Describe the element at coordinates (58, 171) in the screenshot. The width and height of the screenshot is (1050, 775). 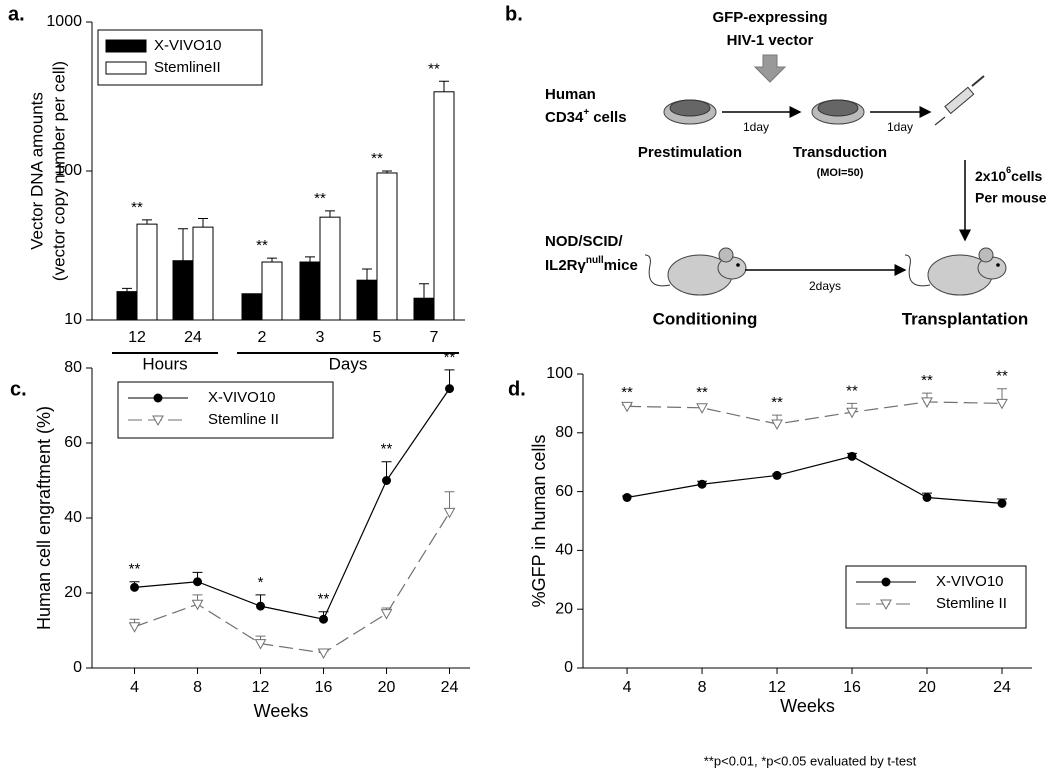
I see `y-axis-label: (vector copy number per cell)` at that location.